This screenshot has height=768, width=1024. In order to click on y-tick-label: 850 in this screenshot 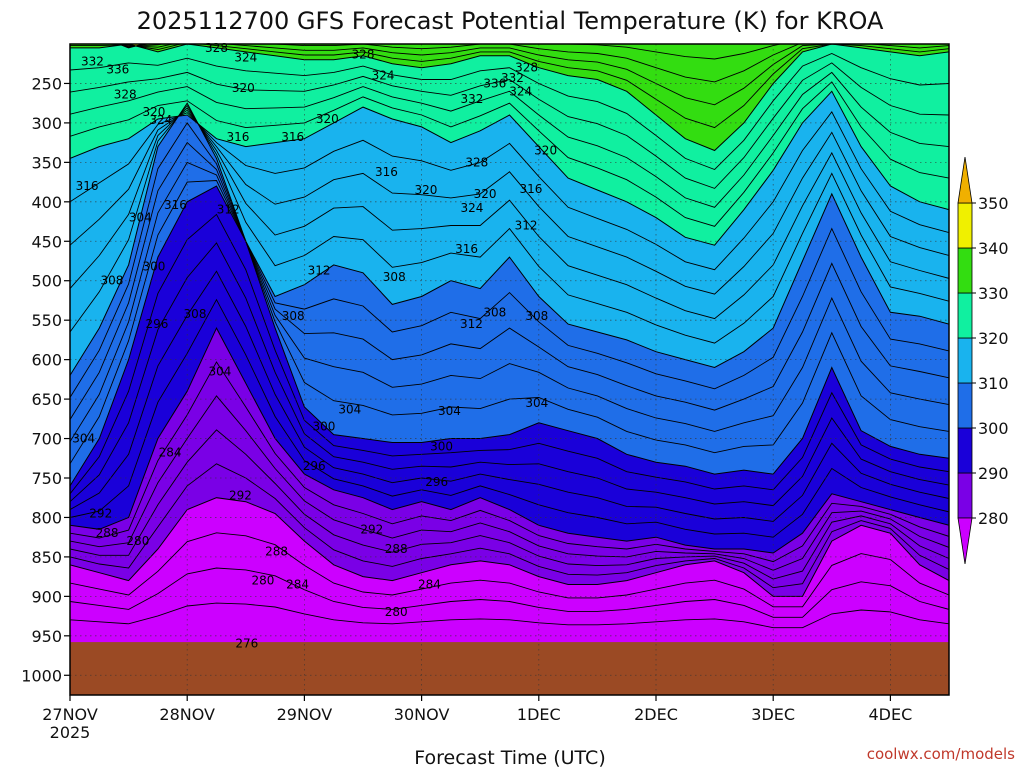, I will do `click(46, 557)`.